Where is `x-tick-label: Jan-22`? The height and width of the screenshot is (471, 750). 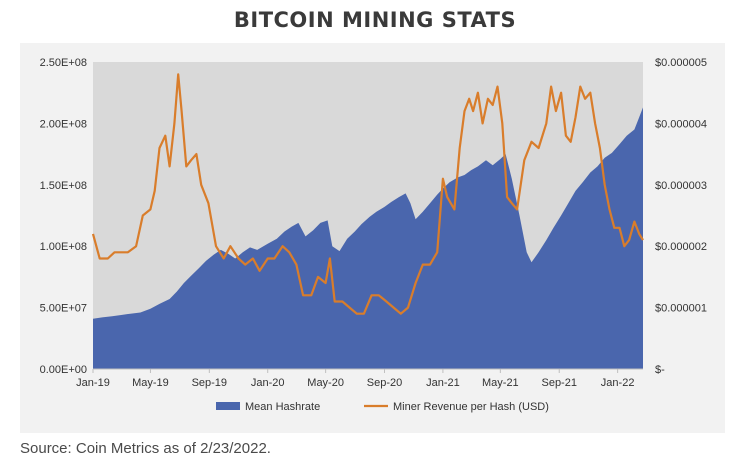 x-tick-label: Jan-22 is located at coordinates (618, 383).